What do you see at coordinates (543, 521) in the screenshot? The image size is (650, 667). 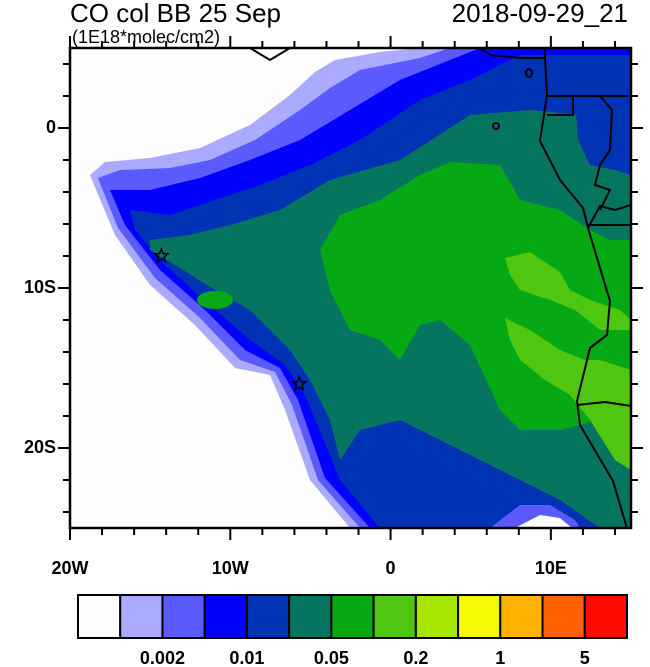 I see `level-0-patch-south` at bounding box center [543, 521].